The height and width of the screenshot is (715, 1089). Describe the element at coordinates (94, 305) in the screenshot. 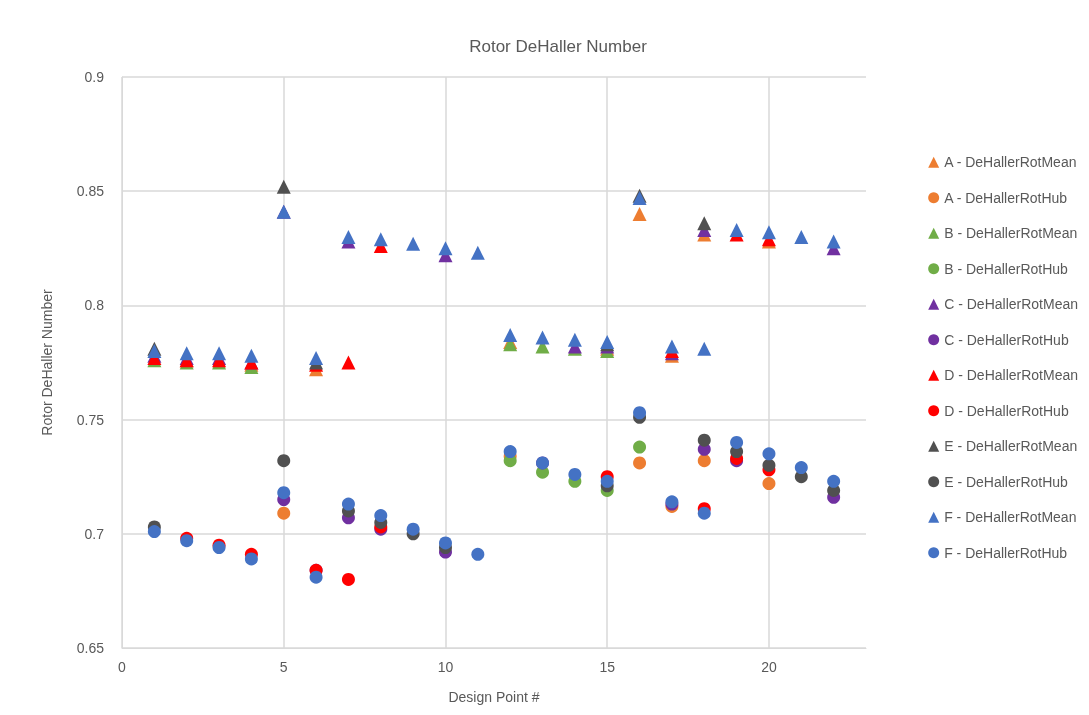

I see `y-tick-label: 0.8` at that location.